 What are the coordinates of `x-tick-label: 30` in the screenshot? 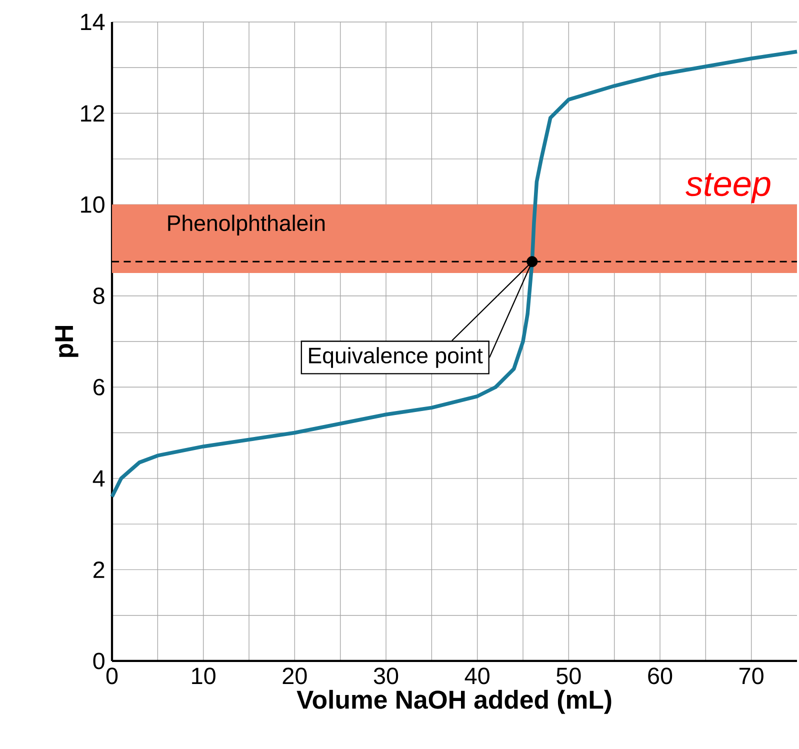 It's located at (386, 676).